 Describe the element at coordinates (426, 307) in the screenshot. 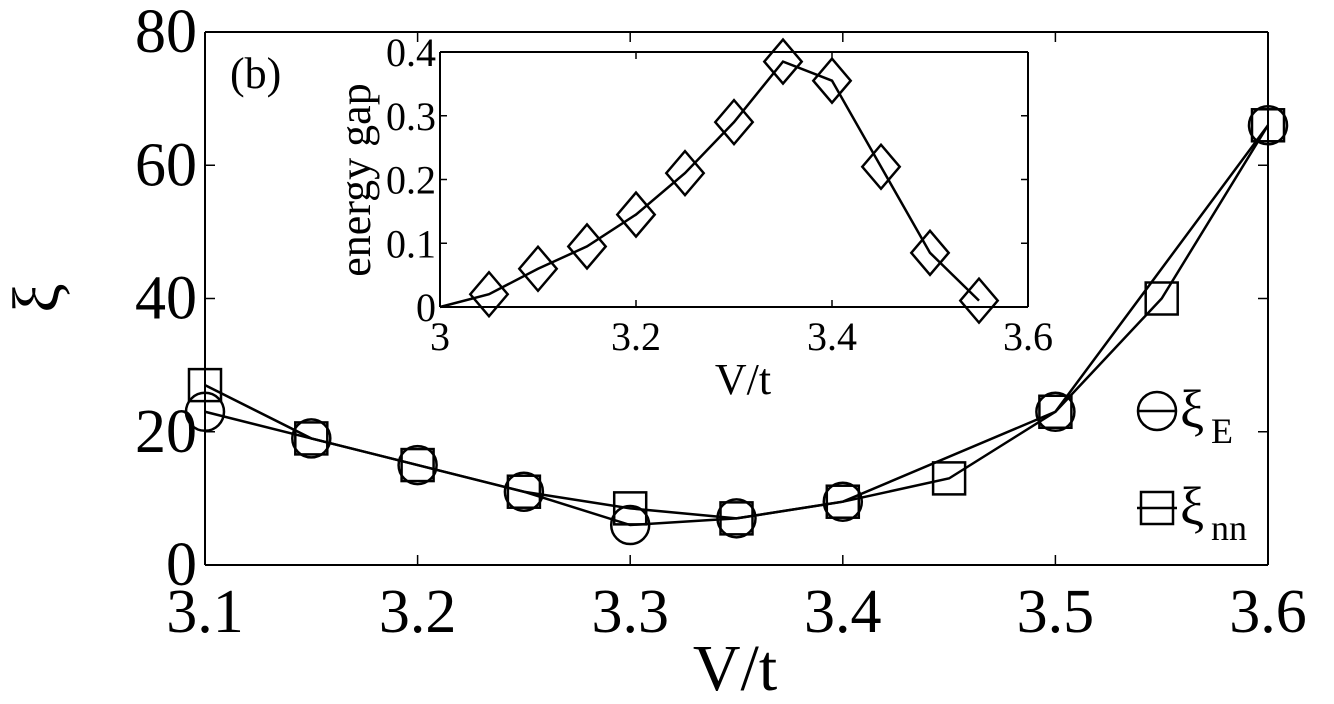

I see `inset-y-tick-label: 0` at that location.